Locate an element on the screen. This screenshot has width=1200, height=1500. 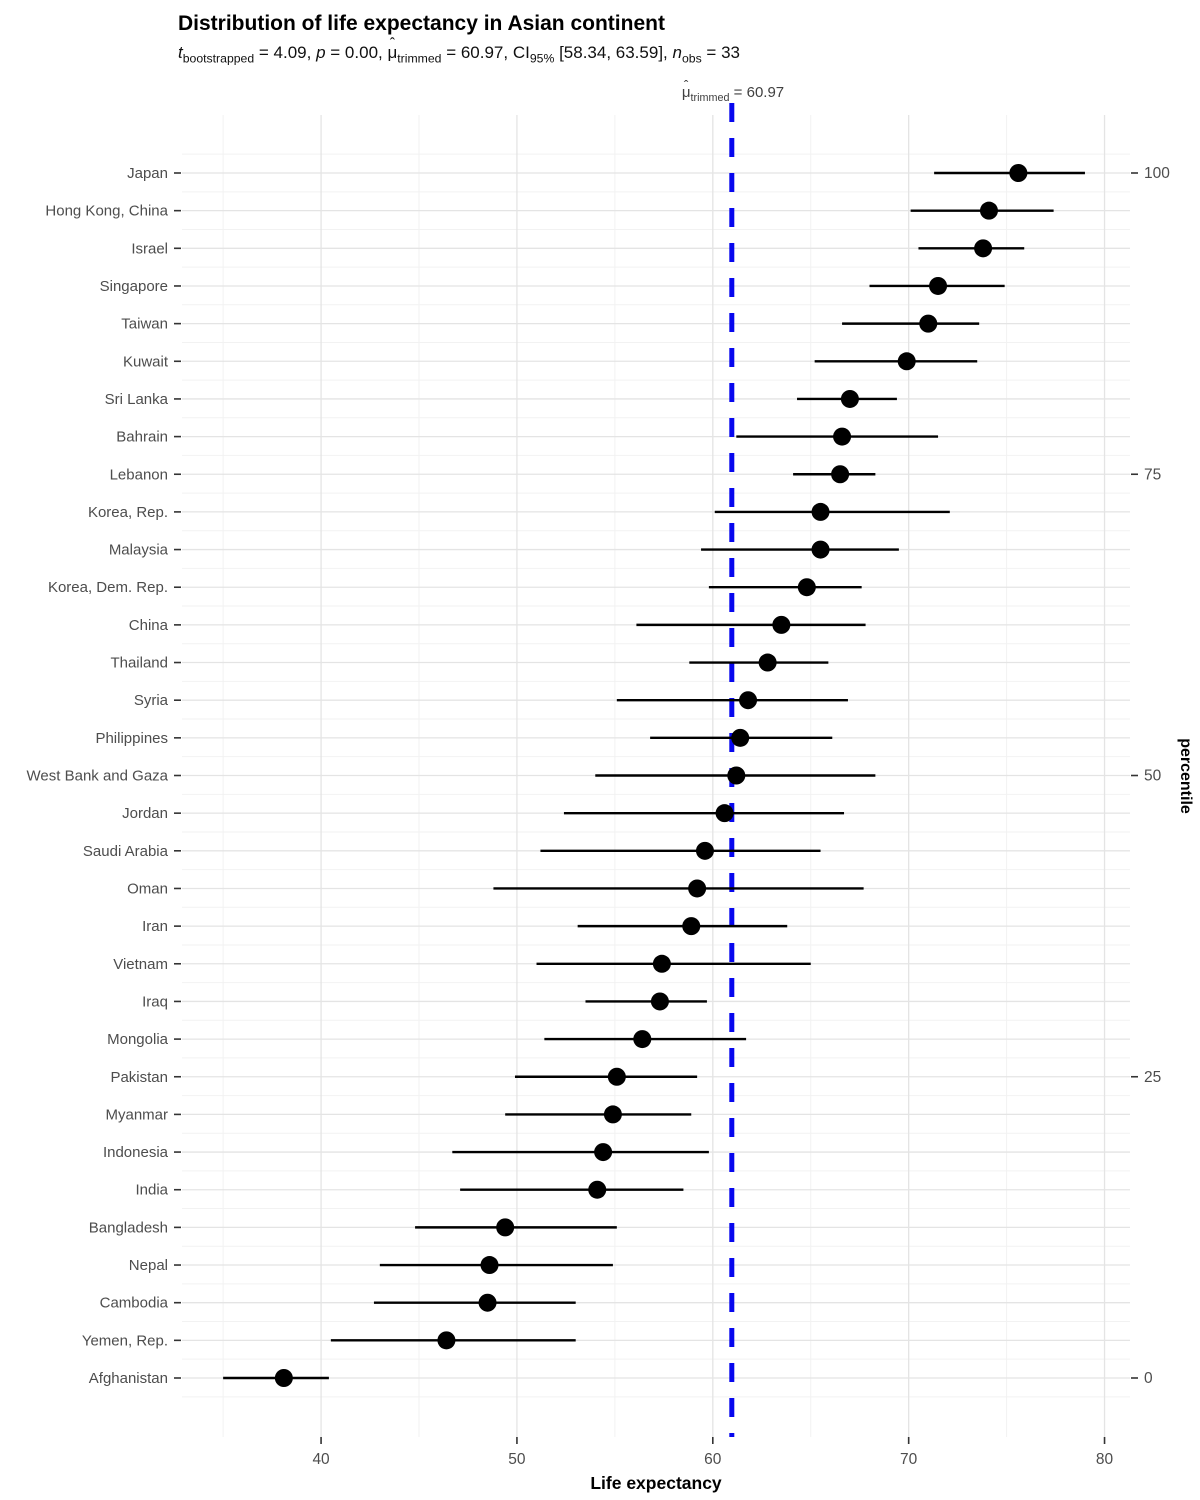
trimmed-mean-annotation: ˆ μtrimmed = 60.97 is located at coordinates (733, 91).